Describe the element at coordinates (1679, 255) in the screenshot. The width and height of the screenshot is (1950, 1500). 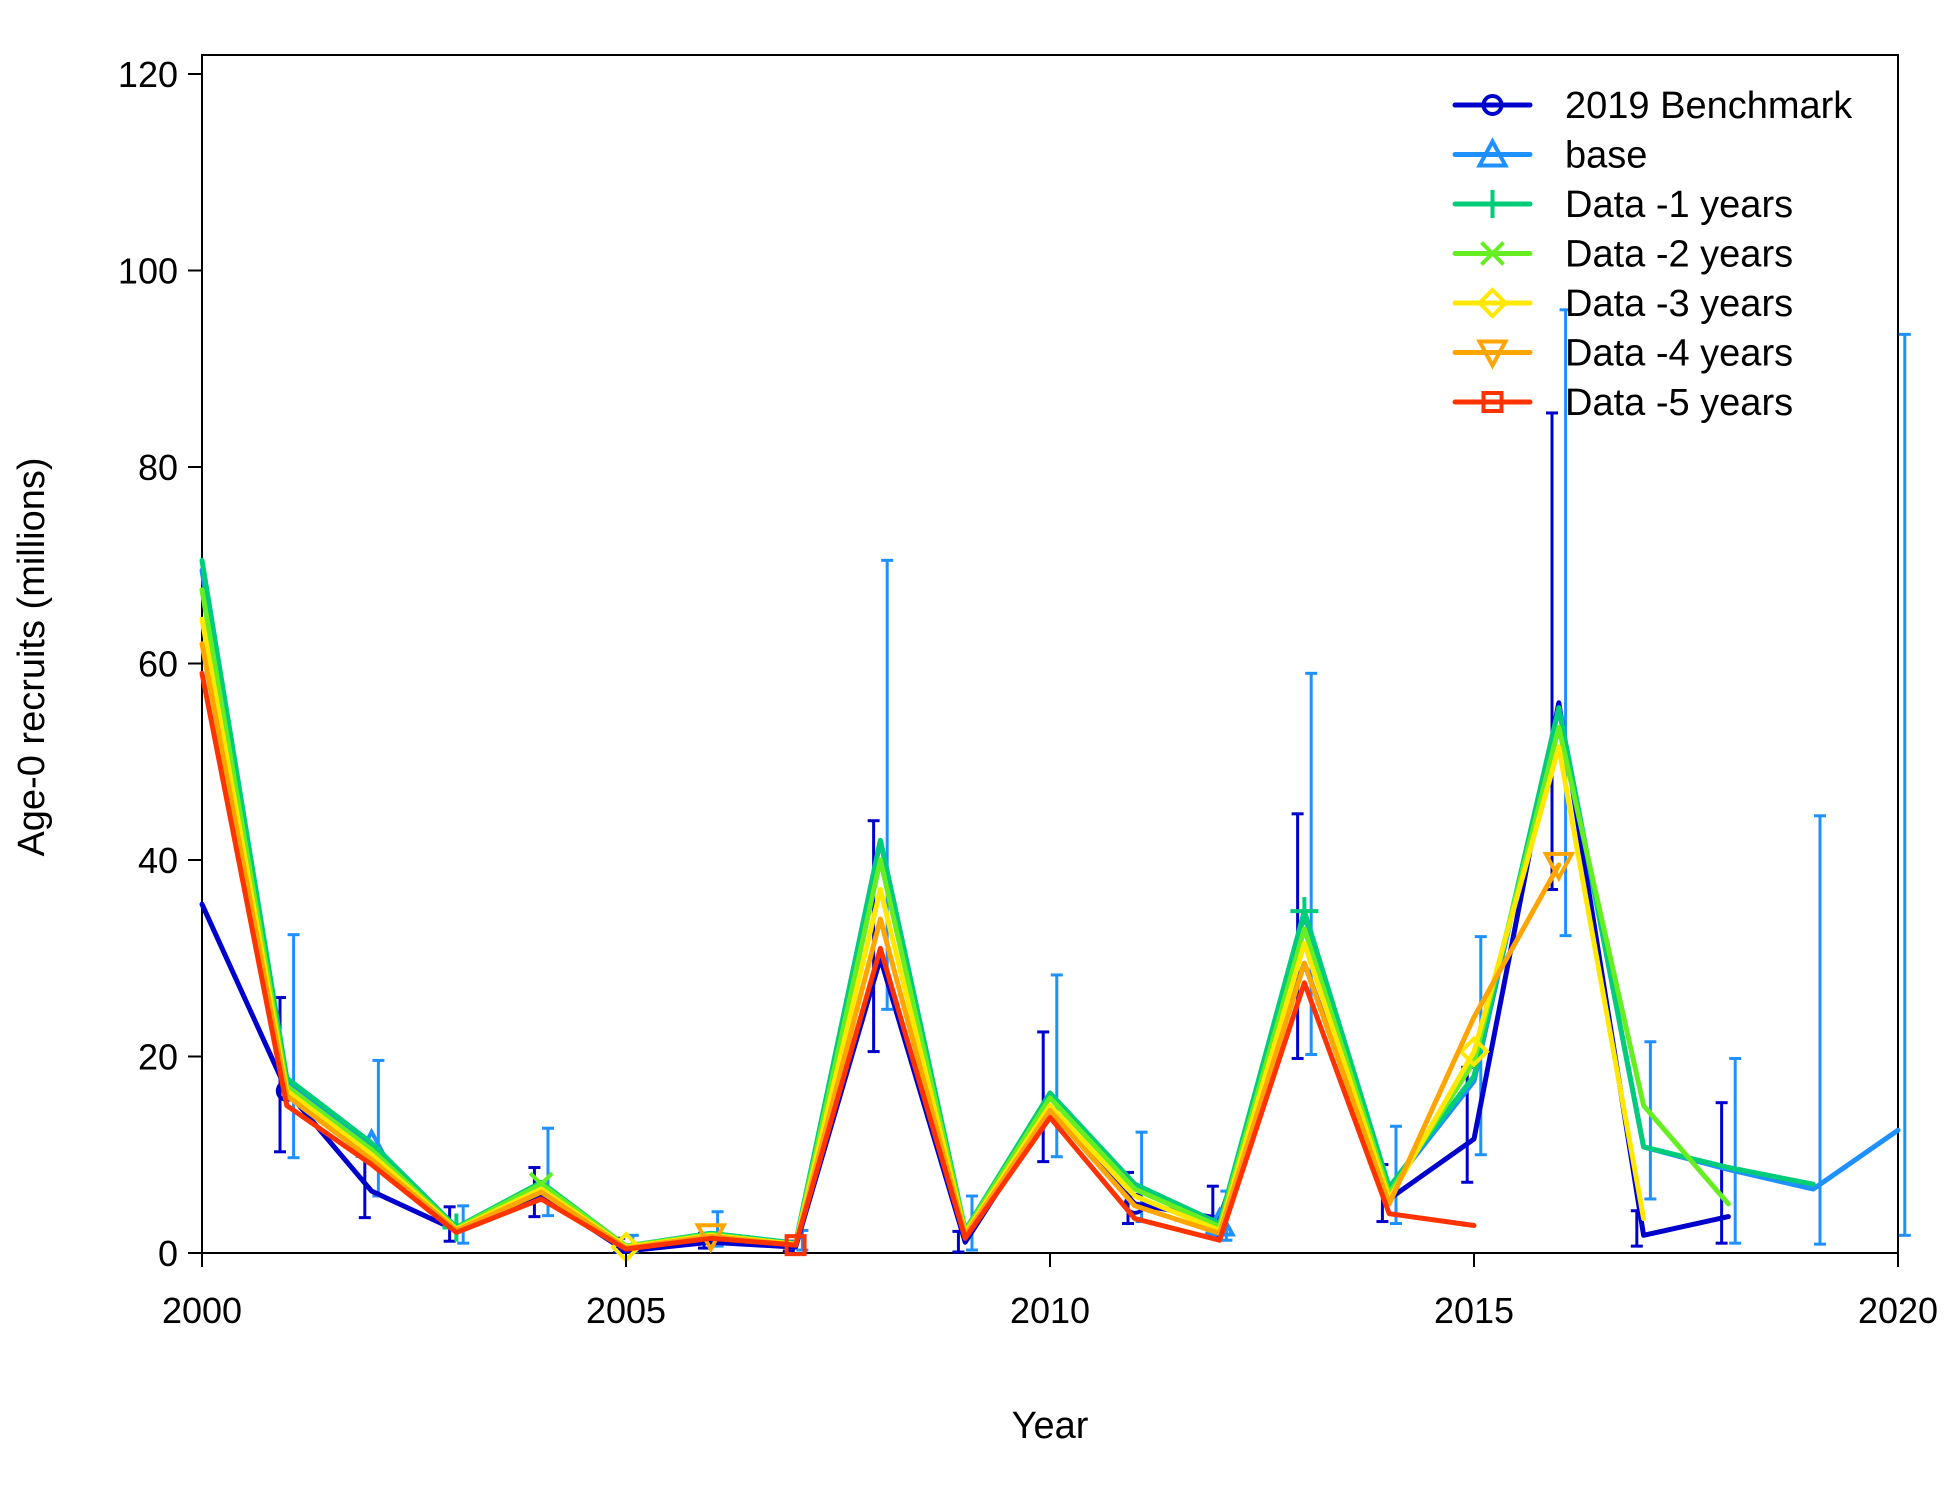
I see `legend-label: Data -2 years` at that location.